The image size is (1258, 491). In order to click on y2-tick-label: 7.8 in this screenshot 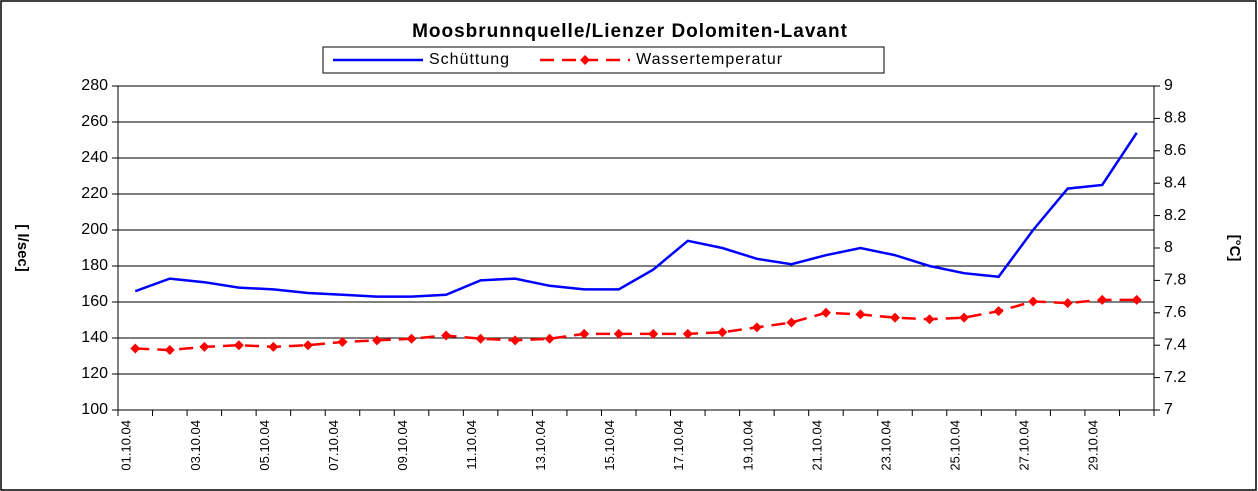, I will do `click(1175, 280)`.